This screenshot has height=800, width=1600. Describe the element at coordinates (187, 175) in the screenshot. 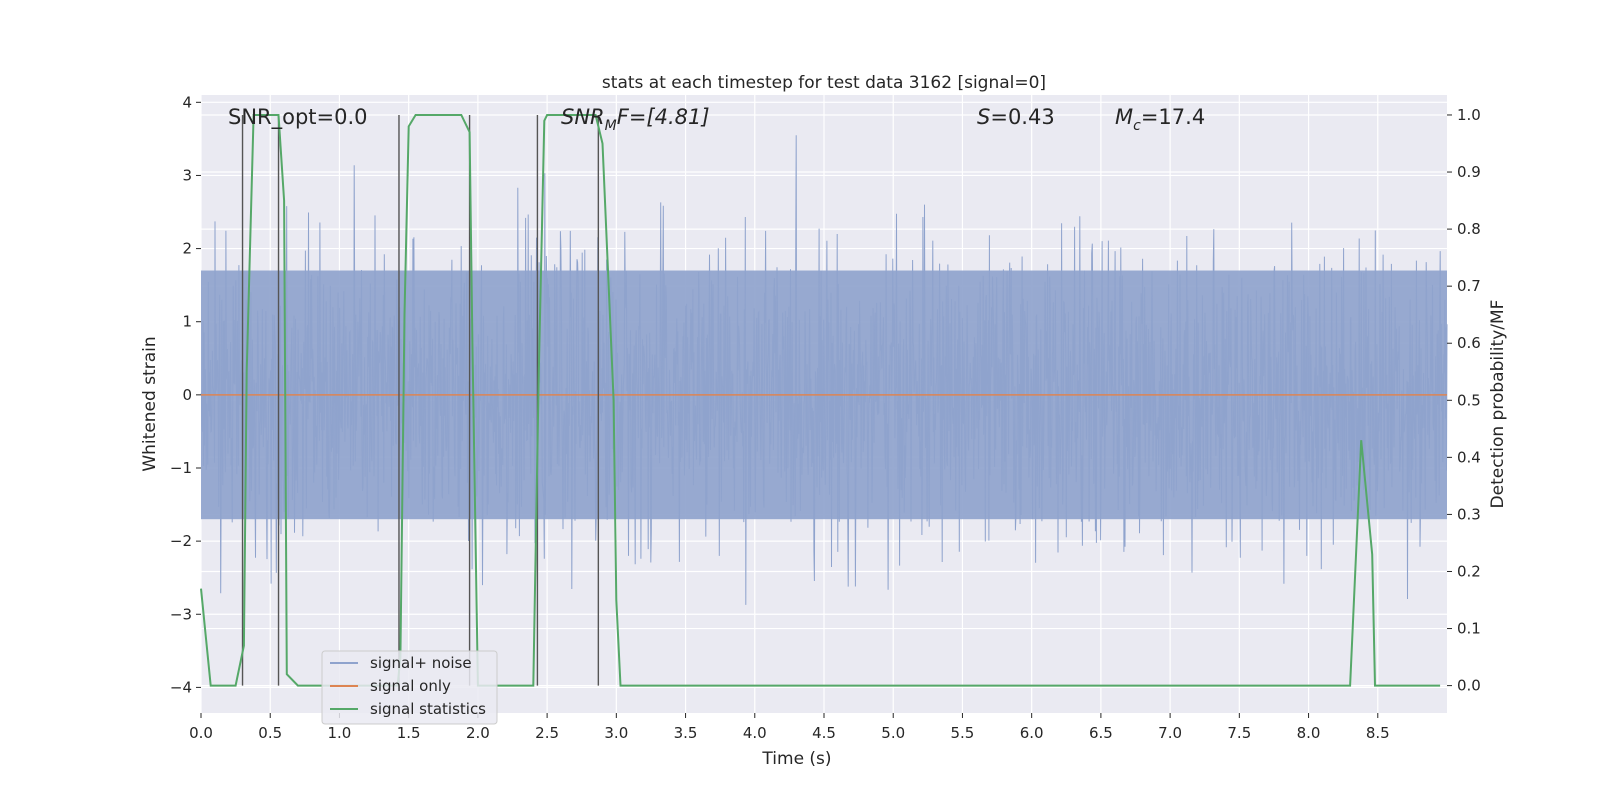

I see `y-tick-label: 3` at that location.